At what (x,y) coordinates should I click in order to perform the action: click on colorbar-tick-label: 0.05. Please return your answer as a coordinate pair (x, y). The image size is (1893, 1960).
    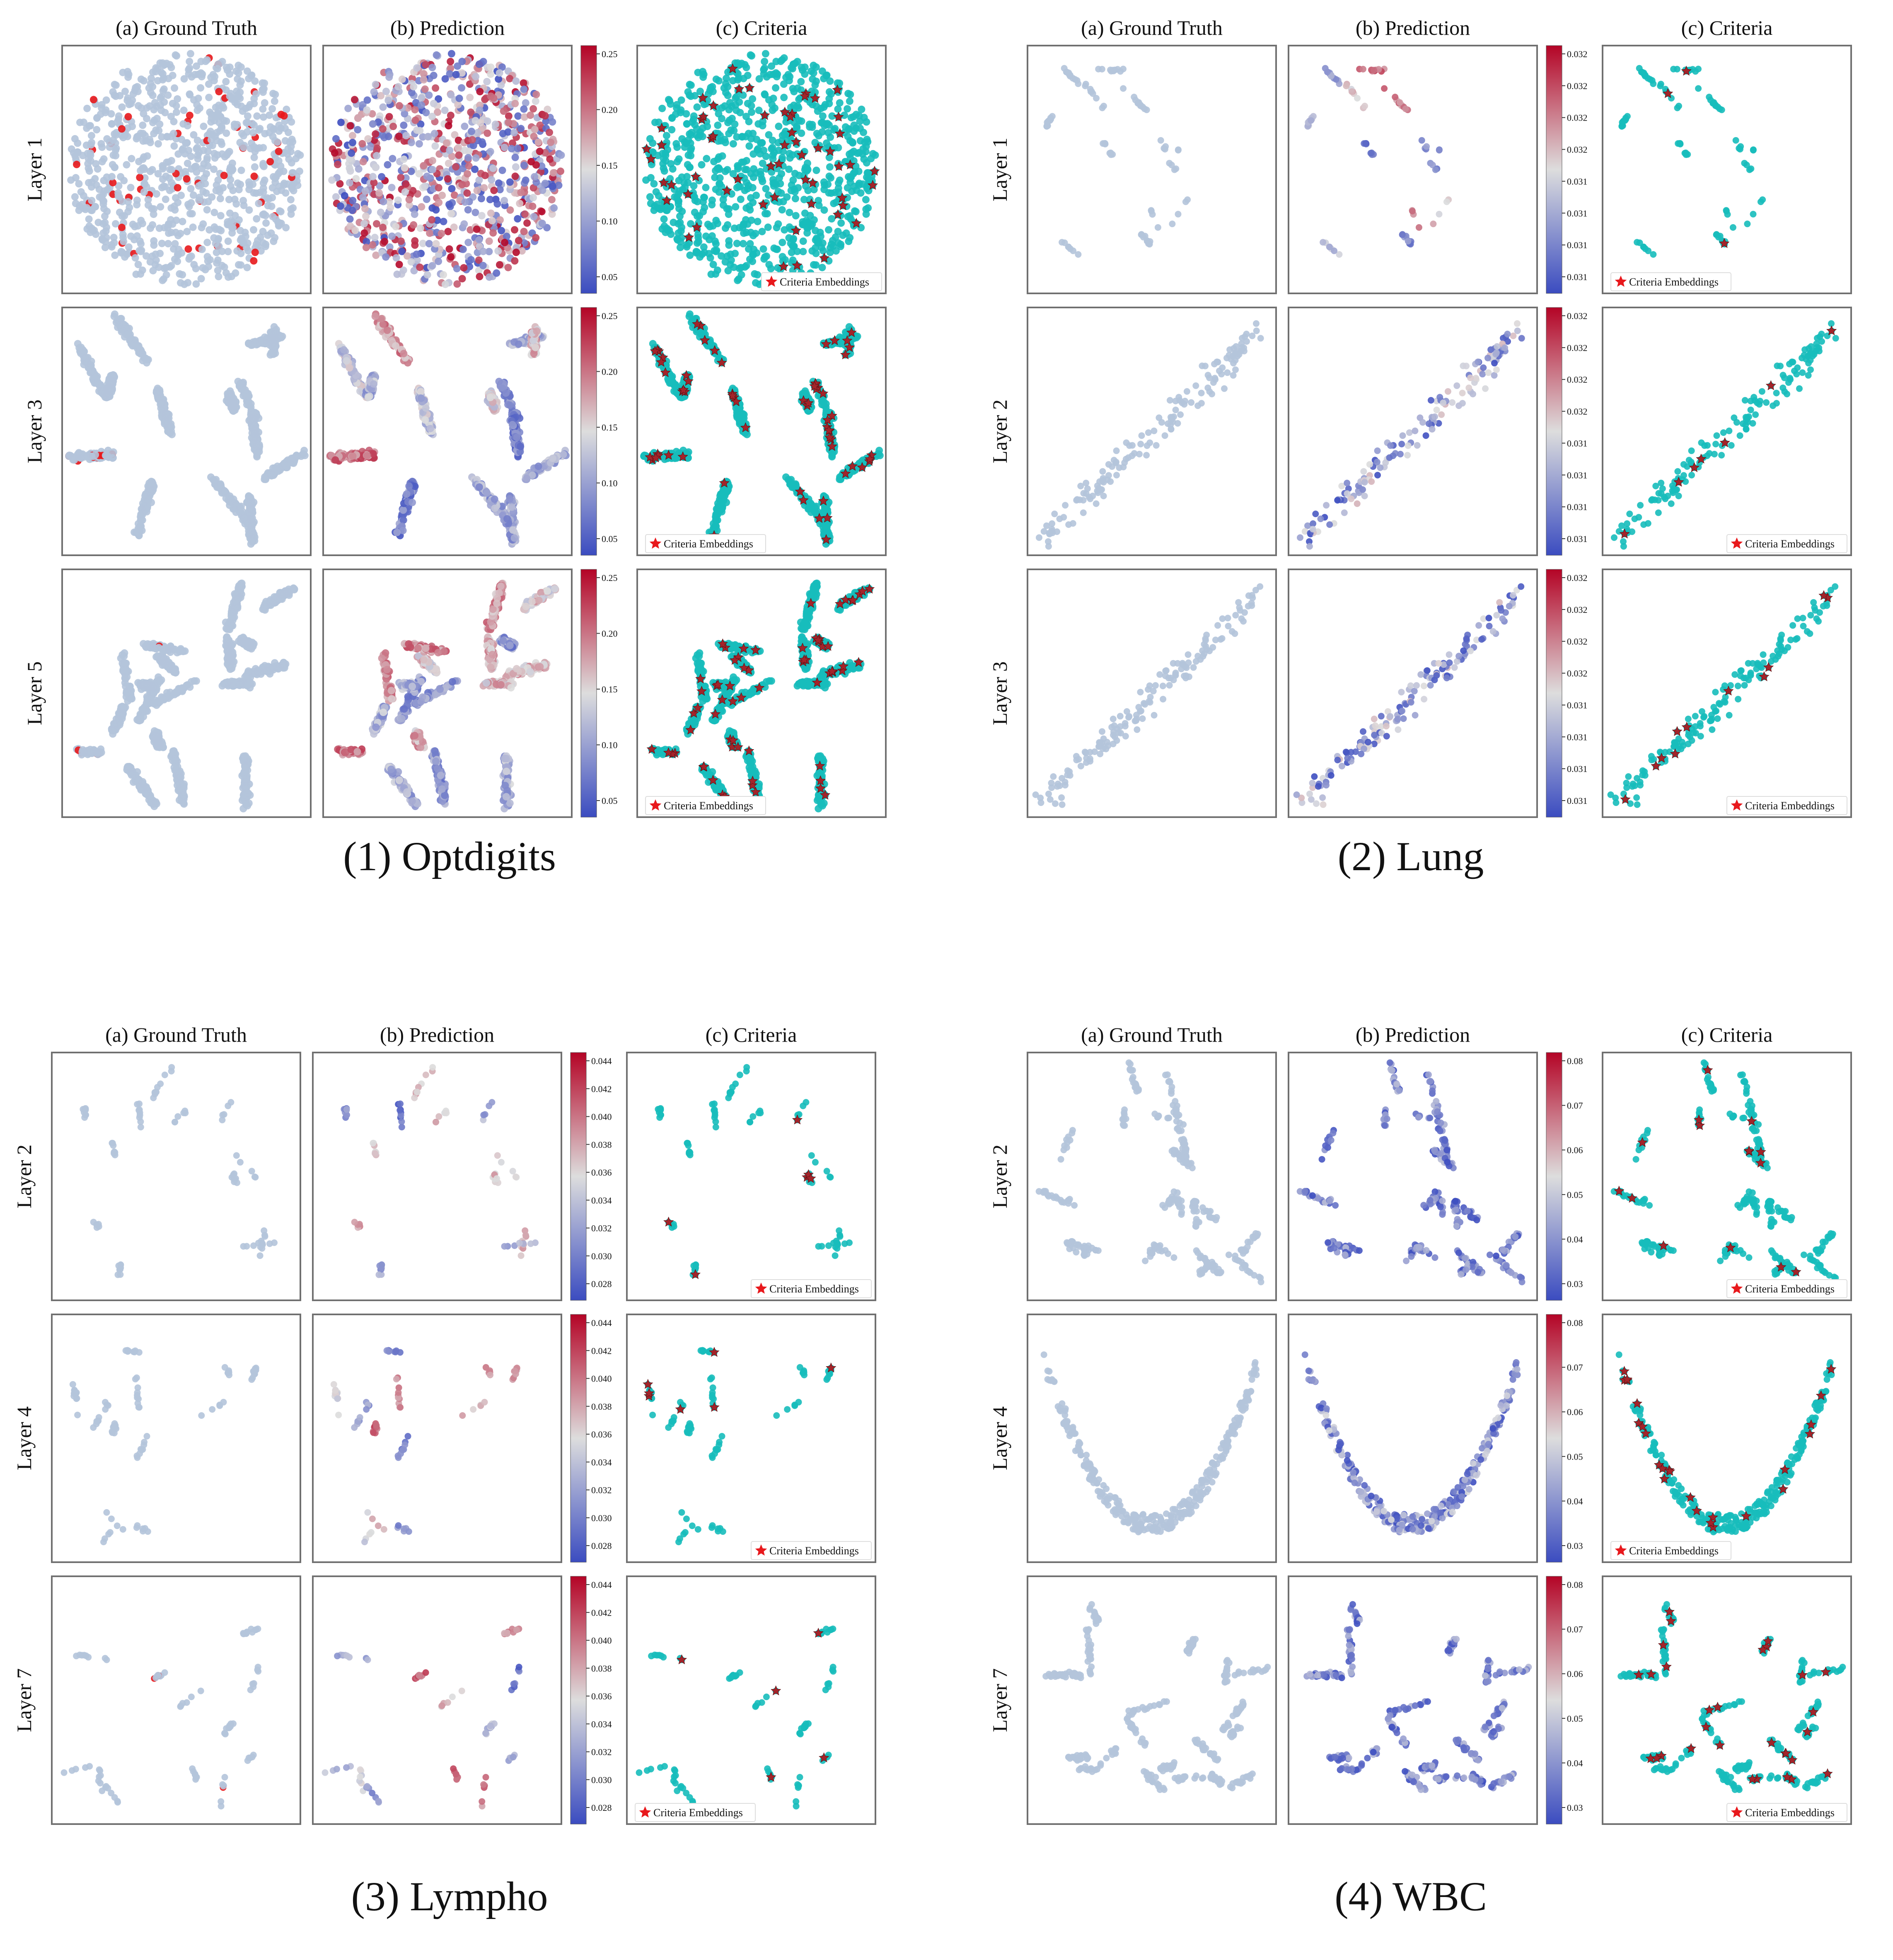
    Looking at the image, I should click on (610, 277).